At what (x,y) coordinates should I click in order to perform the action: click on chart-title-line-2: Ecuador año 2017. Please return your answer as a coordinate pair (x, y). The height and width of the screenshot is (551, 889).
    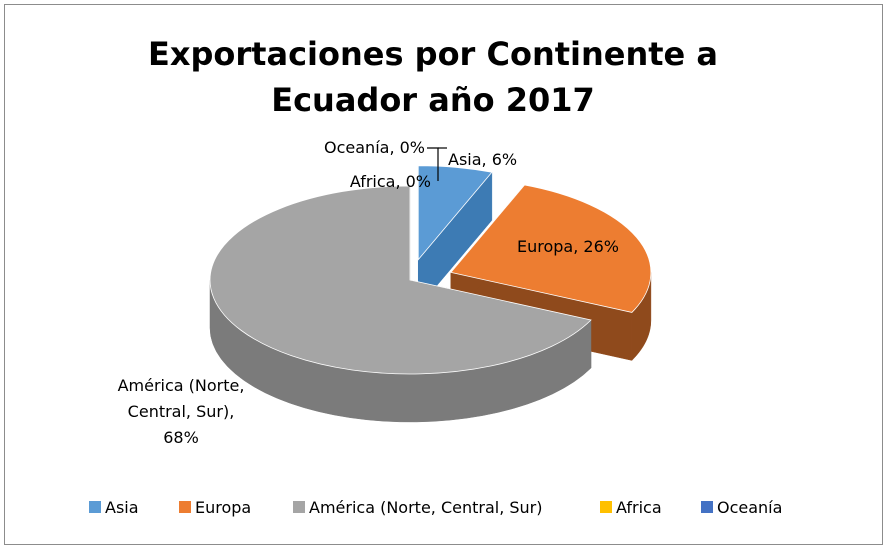
    Looking at the image, I should click on (433, 100).